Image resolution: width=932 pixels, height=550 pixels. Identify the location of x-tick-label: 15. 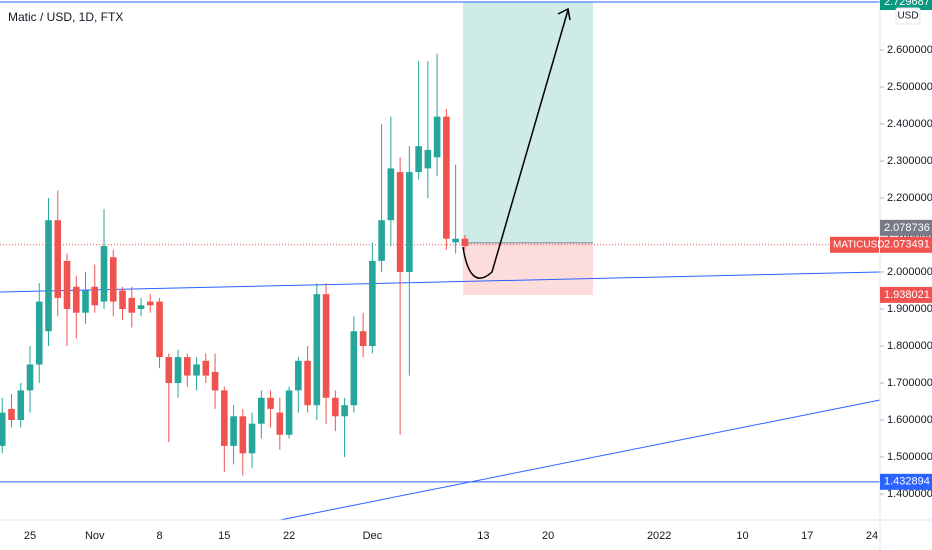
(224, 536).